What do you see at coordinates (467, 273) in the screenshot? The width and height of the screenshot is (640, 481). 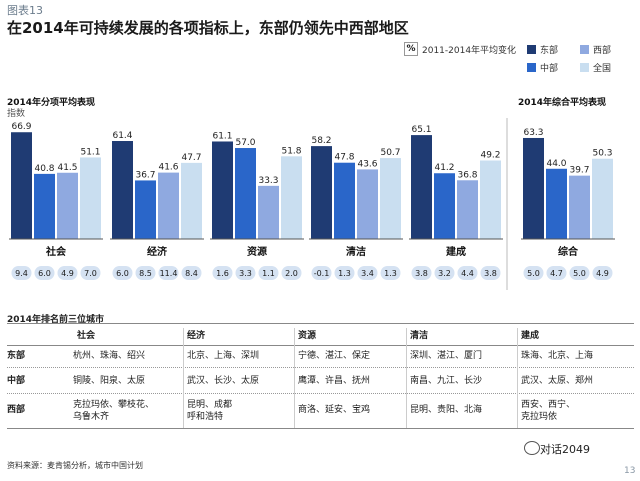 I see `change-value: 4.4` at bounding box center [467, 273].